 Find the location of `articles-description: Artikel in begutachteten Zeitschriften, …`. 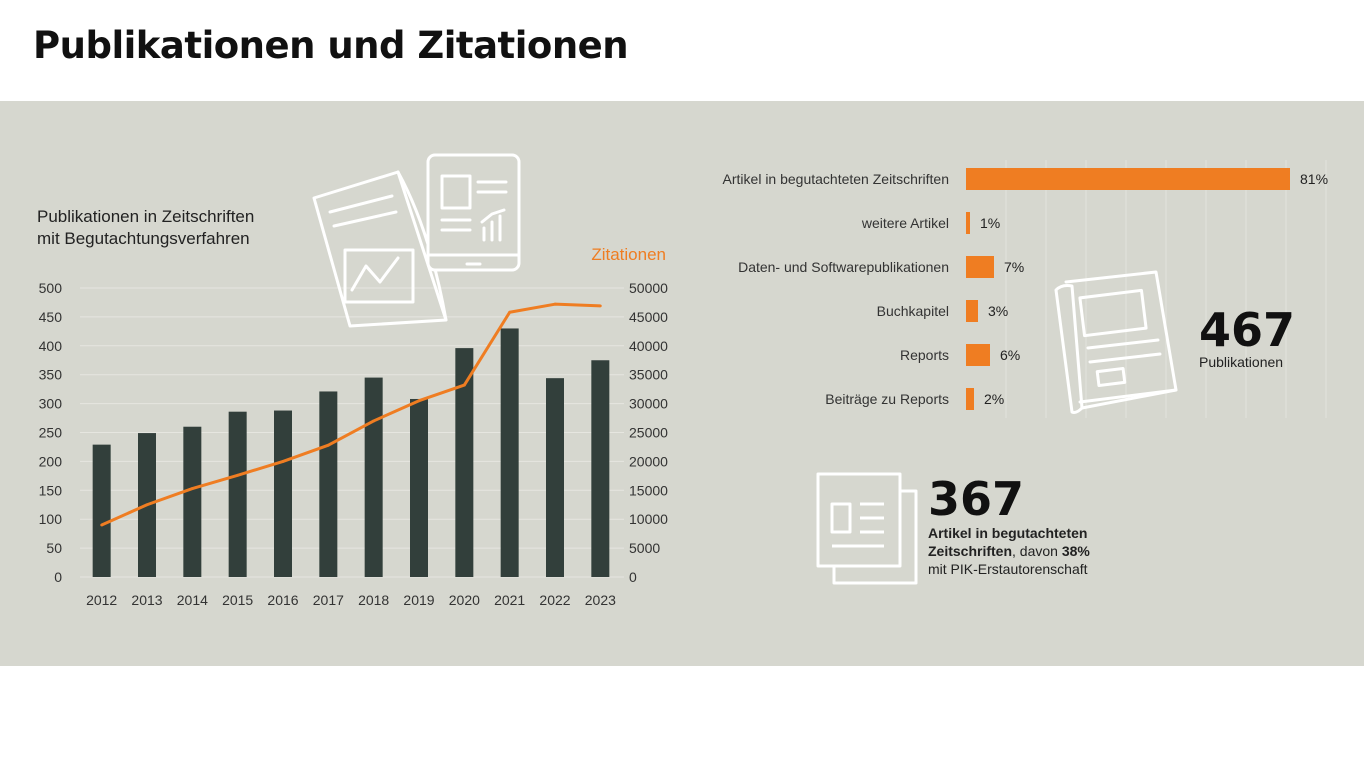

articles-description: Artikel in begutachteten Zeitschriften, … is located at coordinates (1038, 551).